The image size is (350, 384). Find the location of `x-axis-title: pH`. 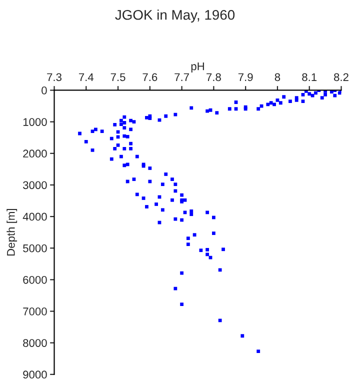

x-axis-title: pH is located at coordinates (197, 67).